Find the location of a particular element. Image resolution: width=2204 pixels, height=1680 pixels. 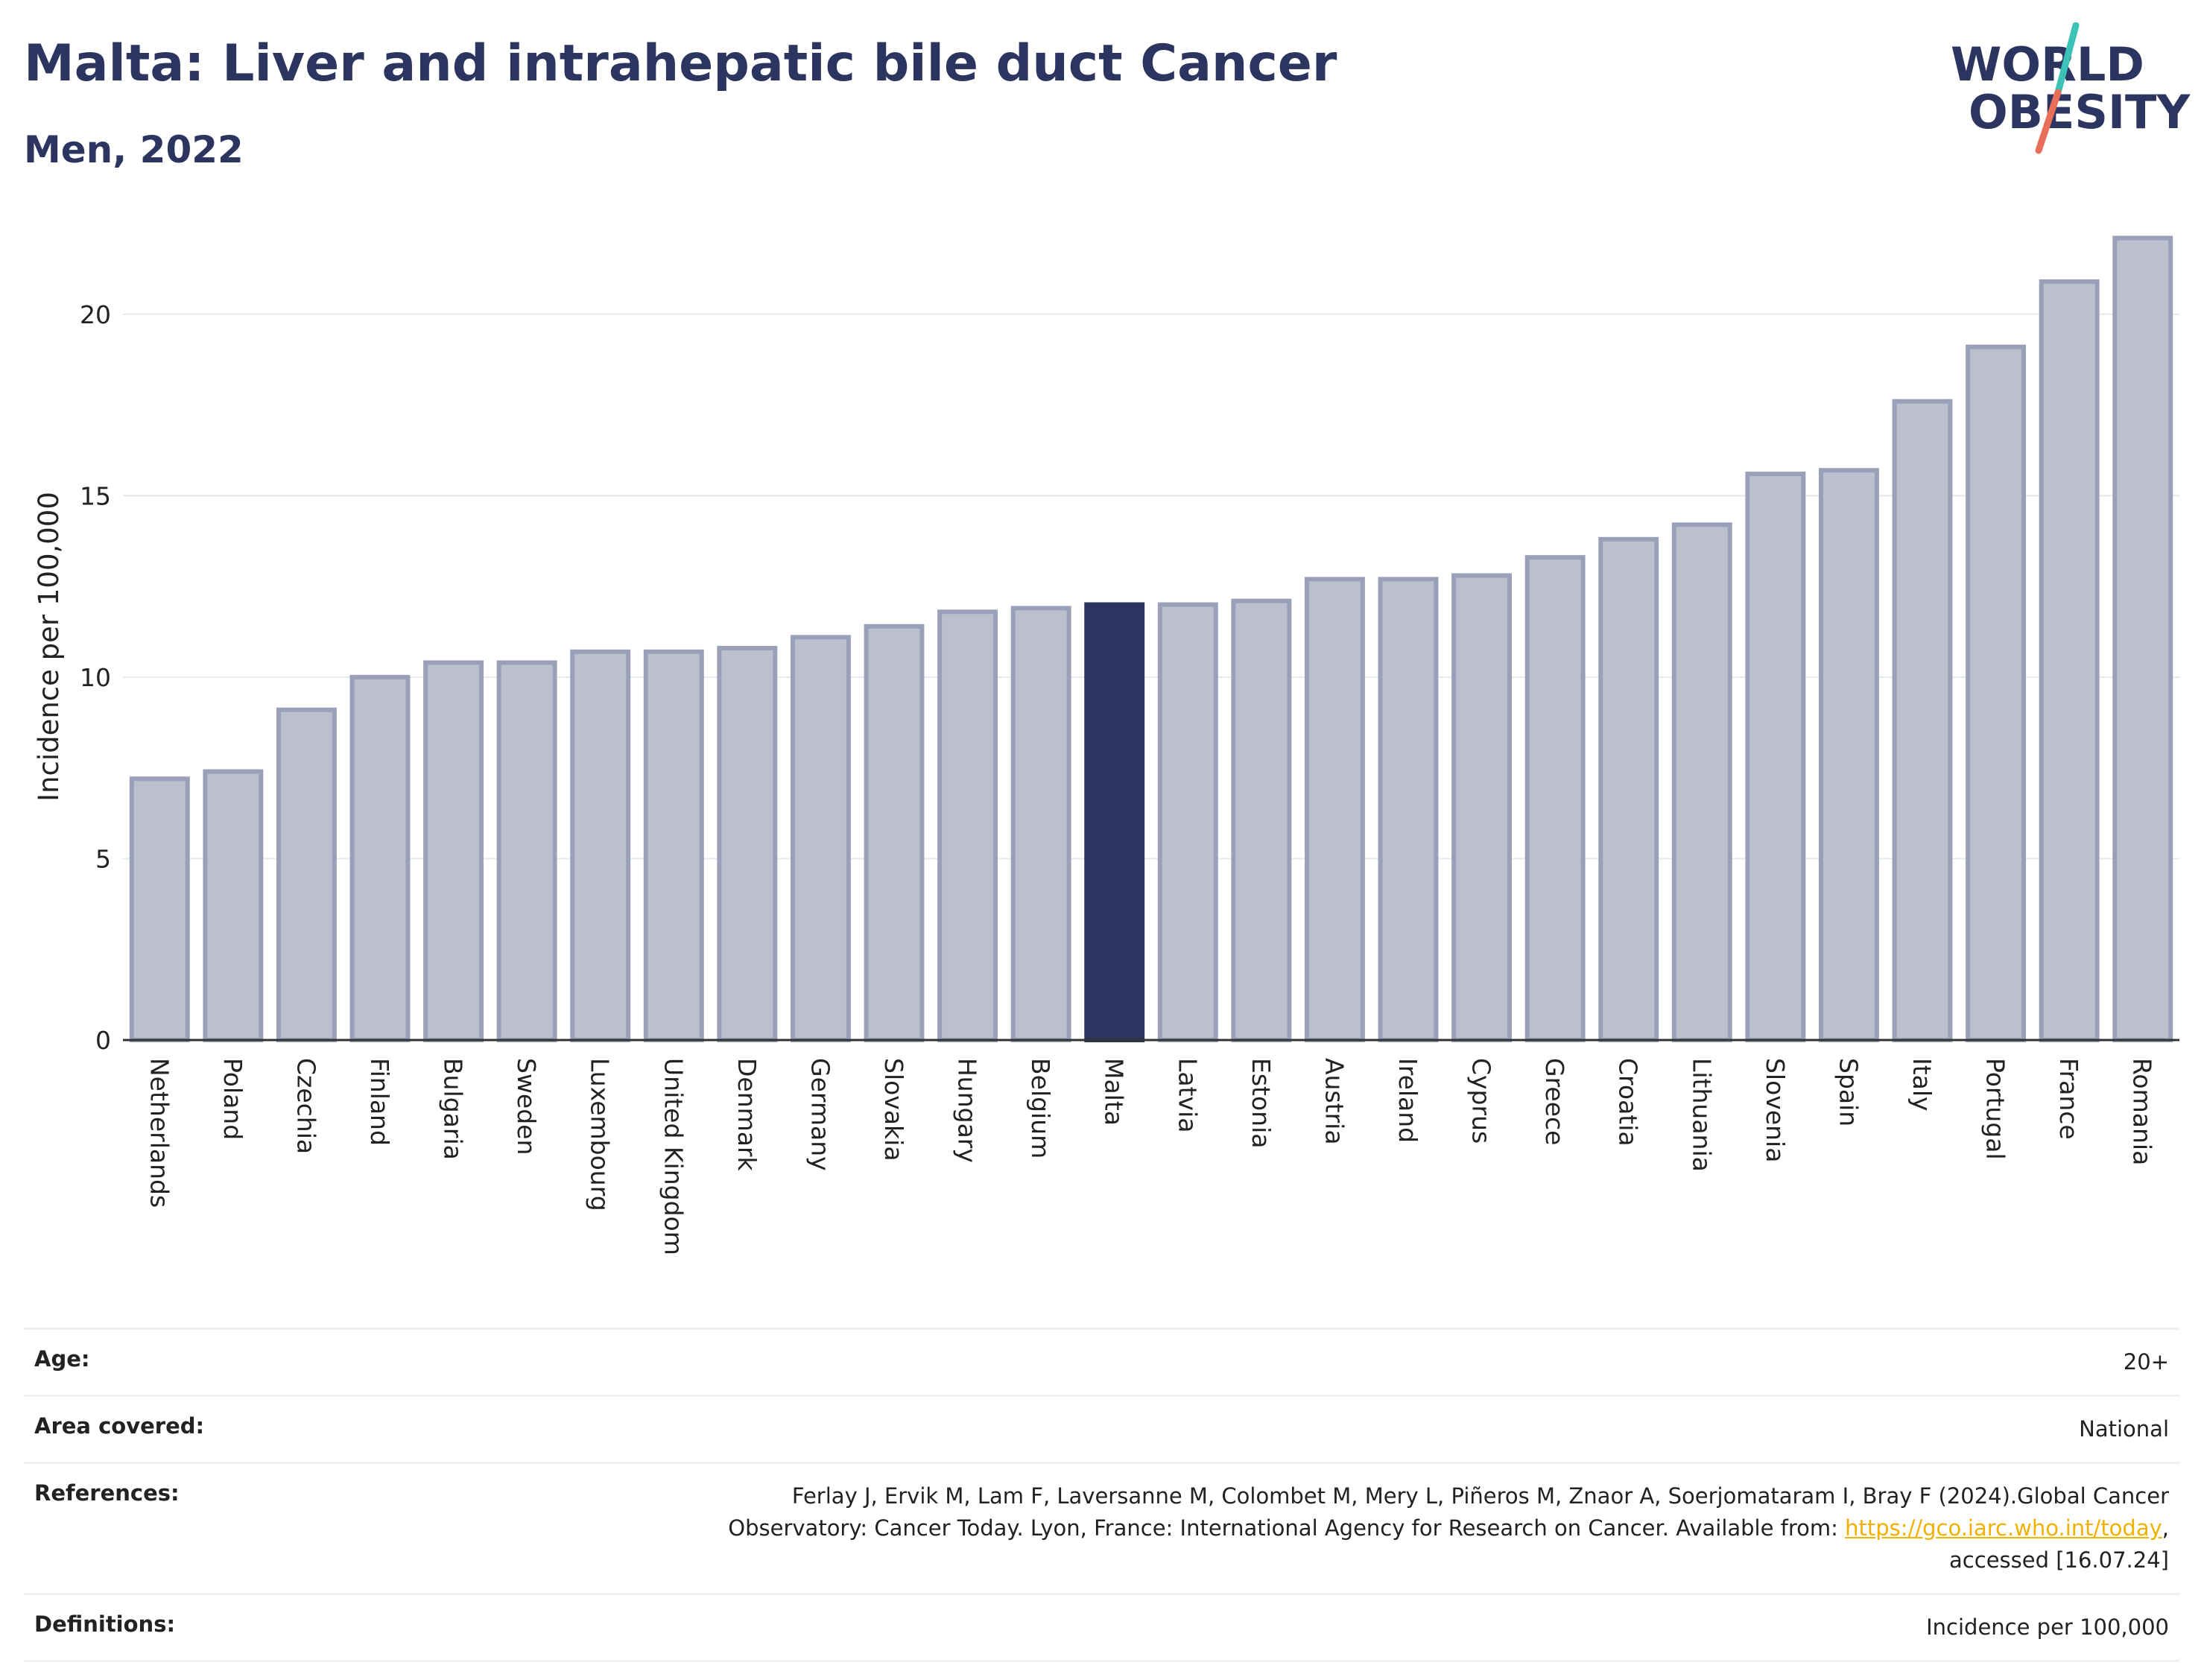

references-line-2-end: , is located at coordinates (2165, 1528).